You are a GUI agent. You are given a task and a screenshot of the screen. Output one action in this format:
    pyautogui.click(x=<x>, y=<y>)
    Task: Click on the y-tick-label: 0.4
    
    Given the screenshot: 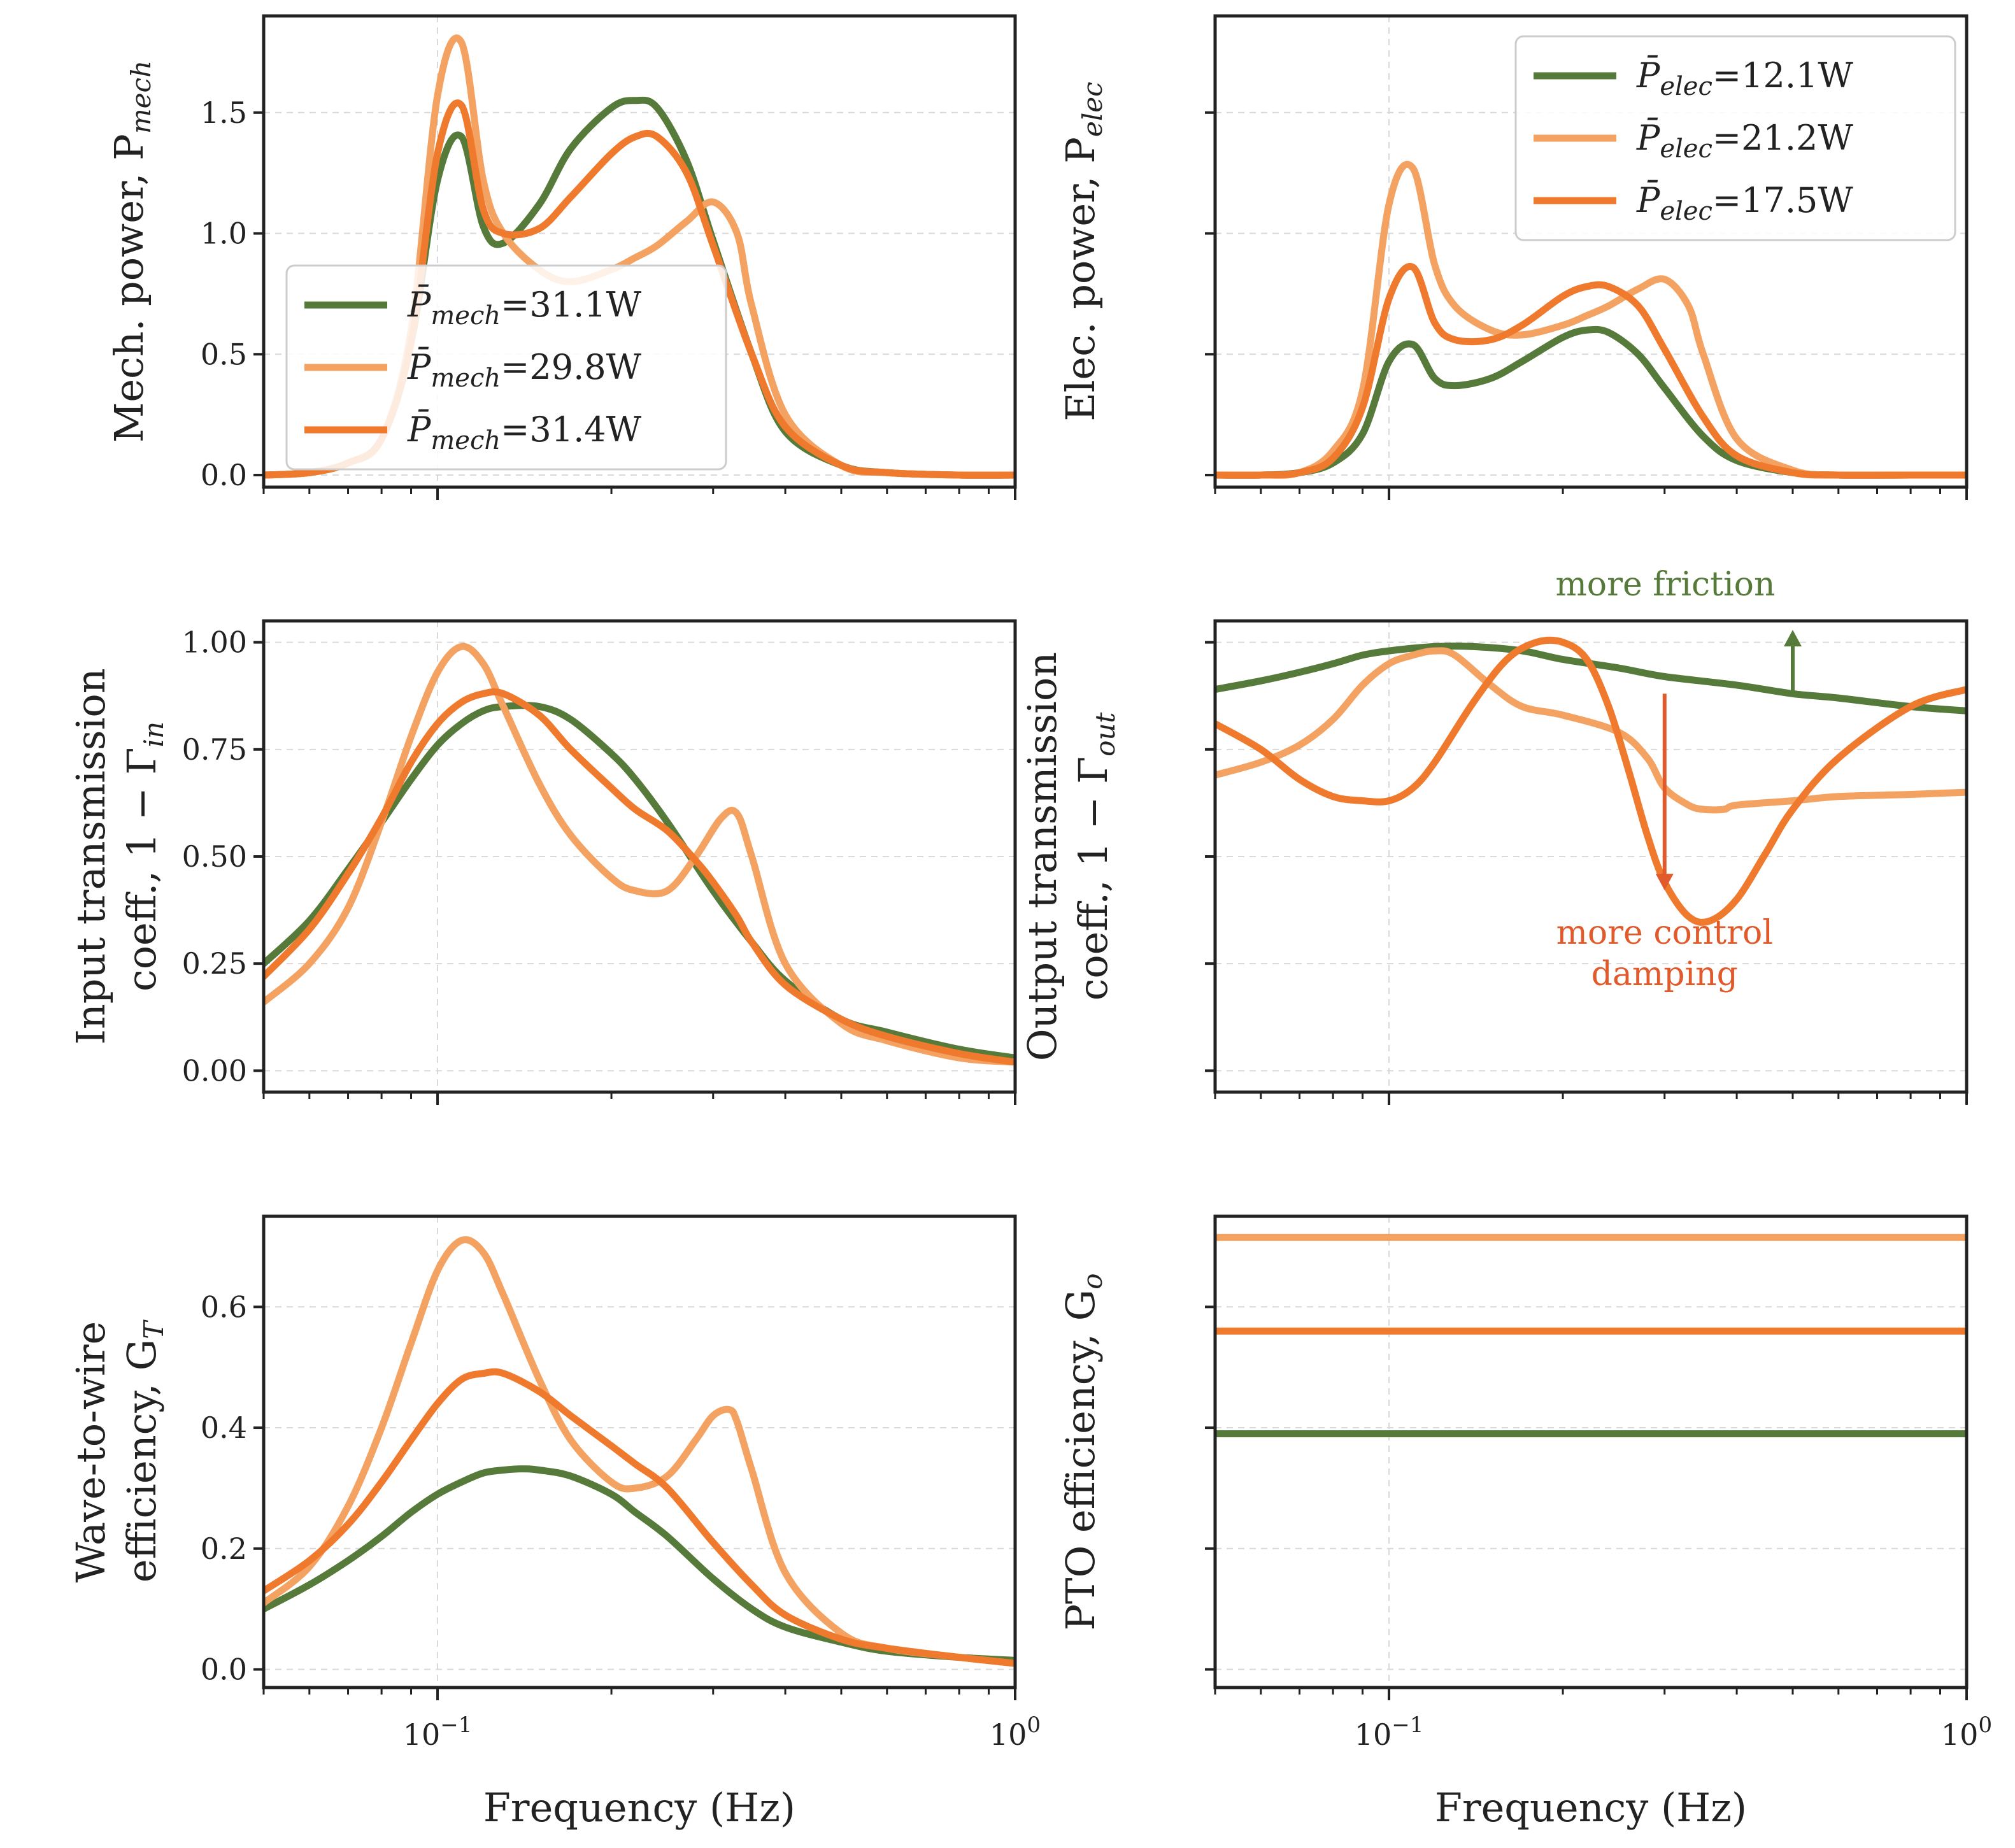 What is the action you would take?
    pyautogui.click(x=224, y=1428)
    